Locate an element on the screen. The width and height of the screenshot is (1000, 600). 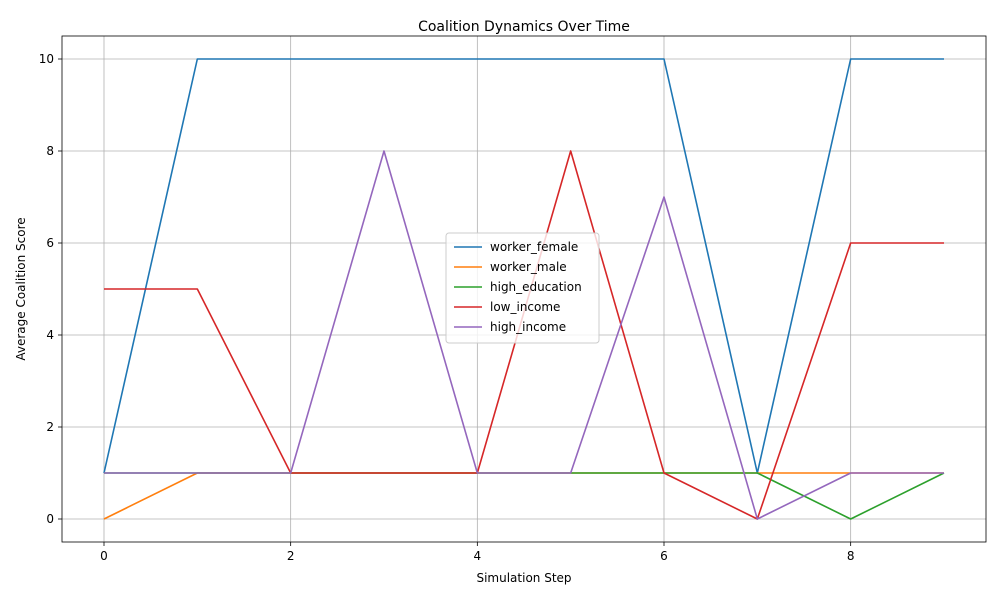
x-tick-label: 8 is located at coordinates (851, 556).